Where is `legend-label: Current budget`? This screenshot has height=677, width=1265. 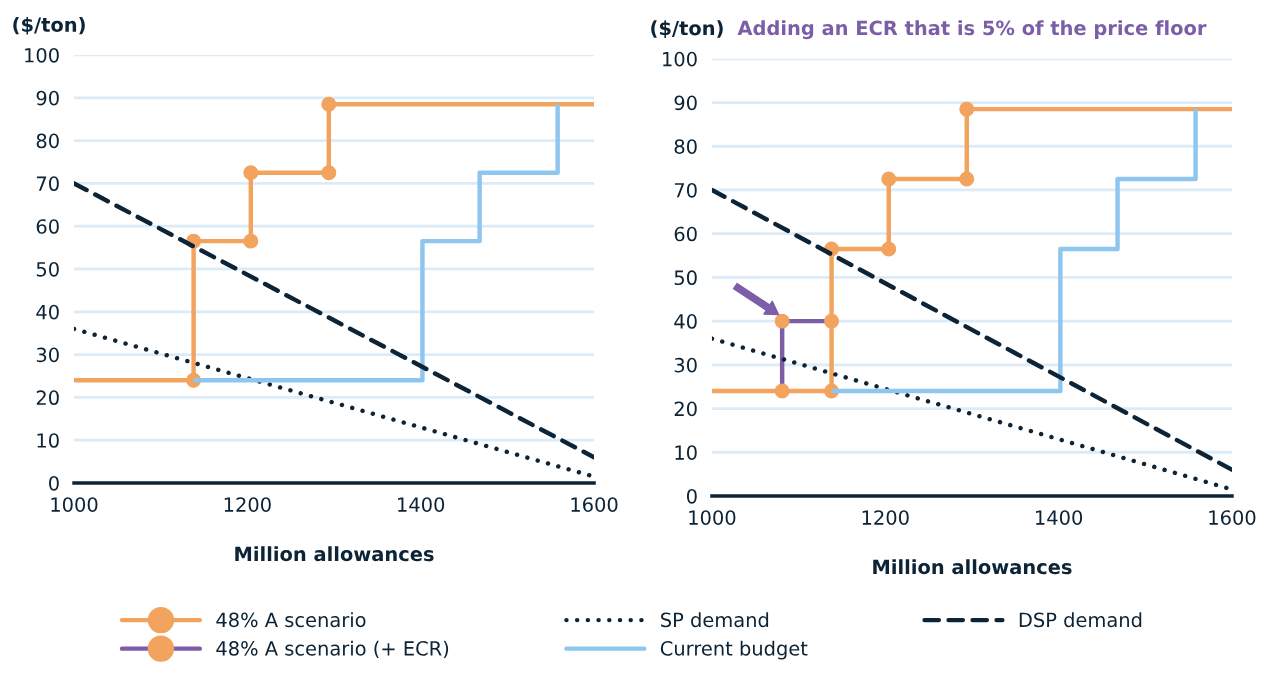
legend-label: Current budget is located at coordinates (734, 650).